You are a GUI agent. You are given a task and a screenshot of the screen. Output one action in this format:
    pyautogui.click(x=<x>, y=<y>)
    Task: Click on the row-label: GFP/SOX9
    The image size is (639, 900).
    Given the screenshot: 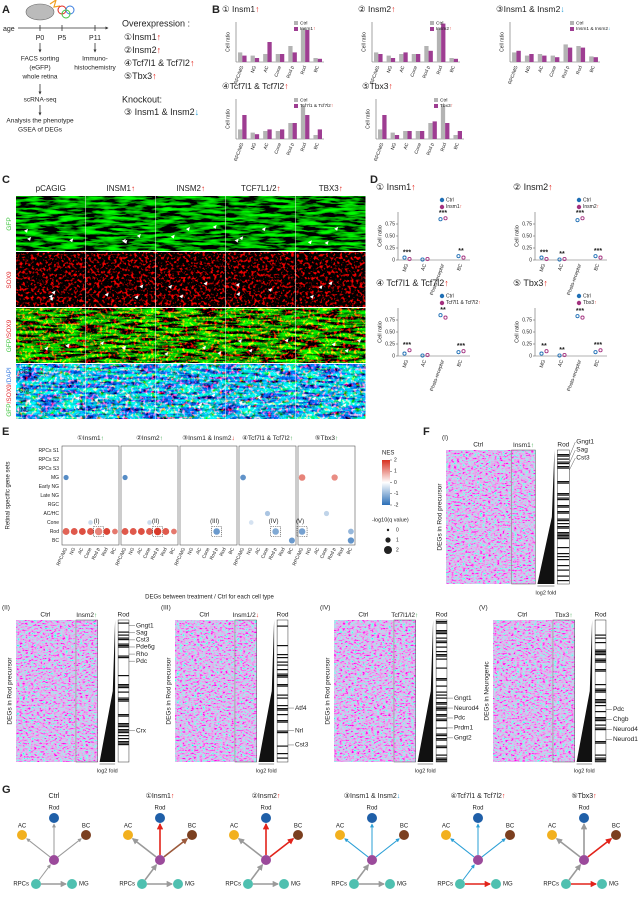 What is the action you would take?
    pyautogui.click(x=9, y=335)
    